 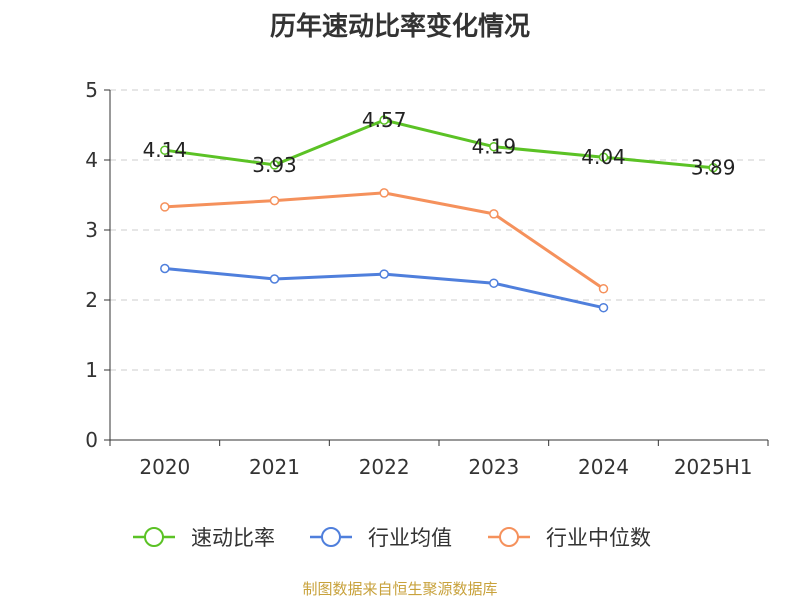 What do you see at coordinates (164, 467) in the screenshot?
I see `x-tick-label: 2020` at bounding box center [164, 467].